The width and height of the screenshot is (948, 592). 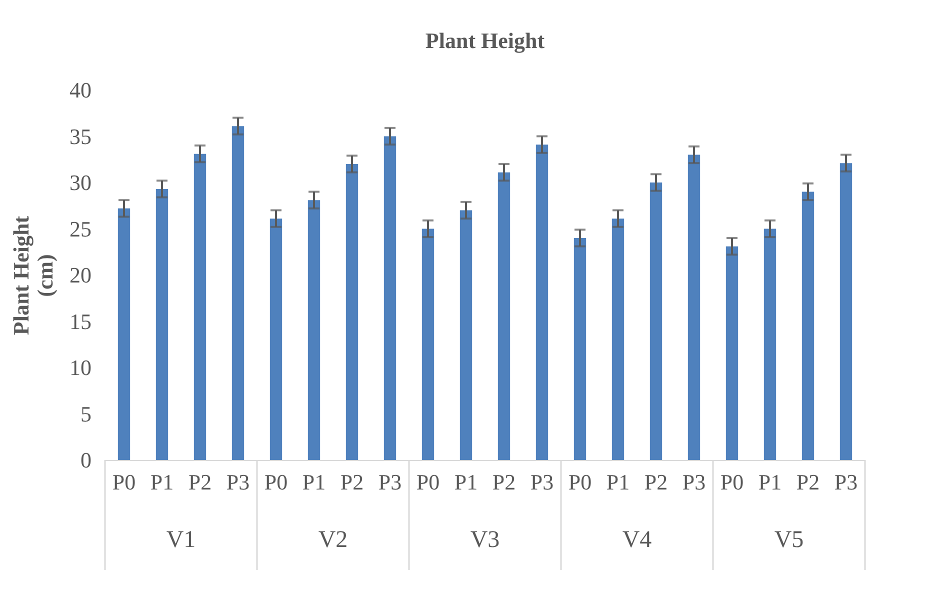 What do you see at coordinates (485, 40) in the screenshot?
I see `chart-title: Plant Height` at bounding box center [485, 40].